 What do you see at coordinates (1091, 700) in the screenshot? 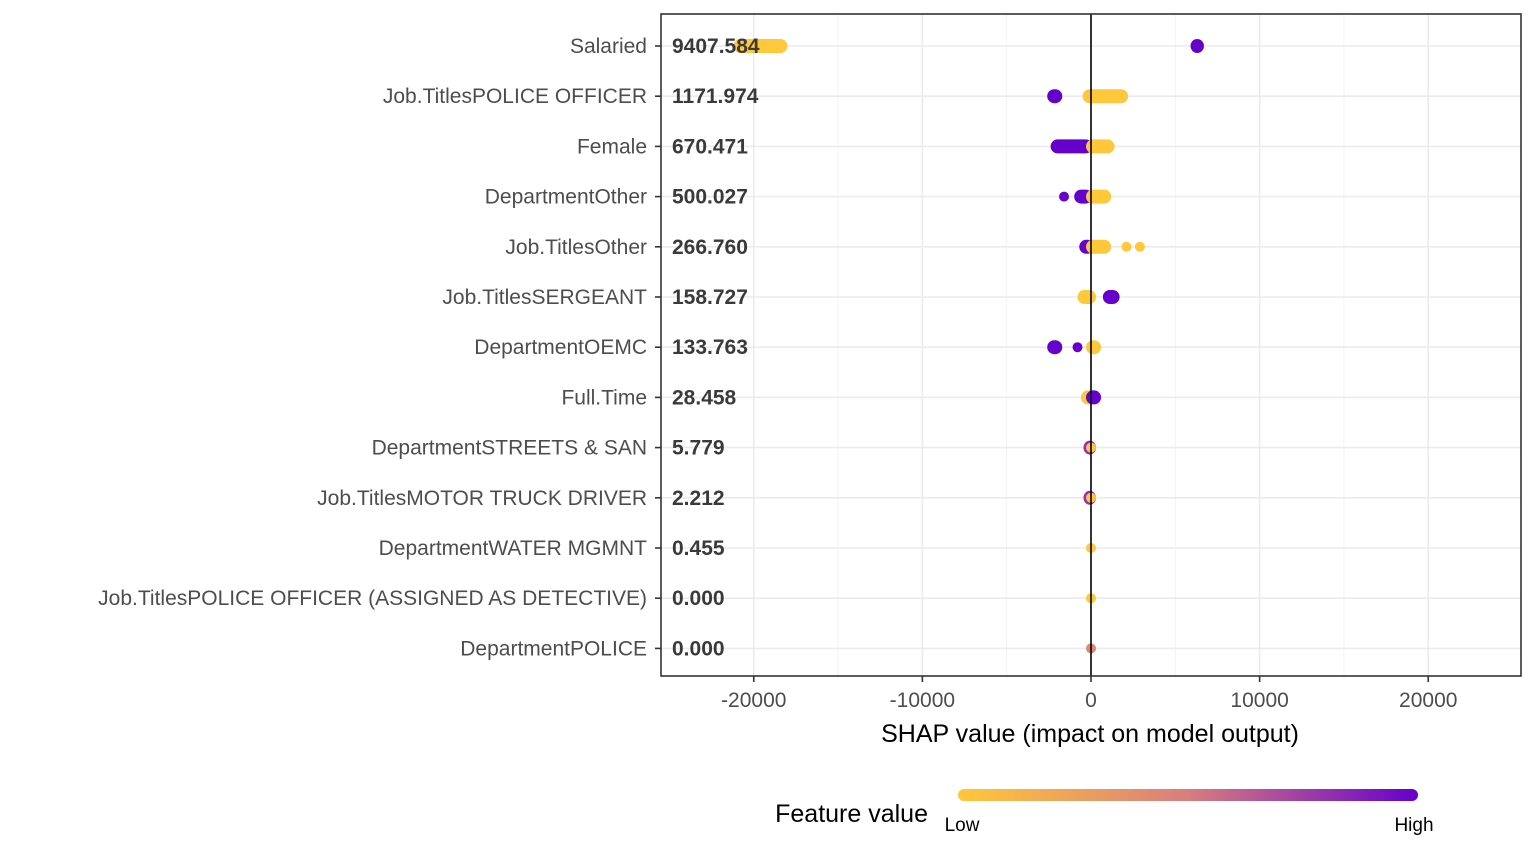
I see `x-tick-label: 0` at bounding box center [1091, 700].